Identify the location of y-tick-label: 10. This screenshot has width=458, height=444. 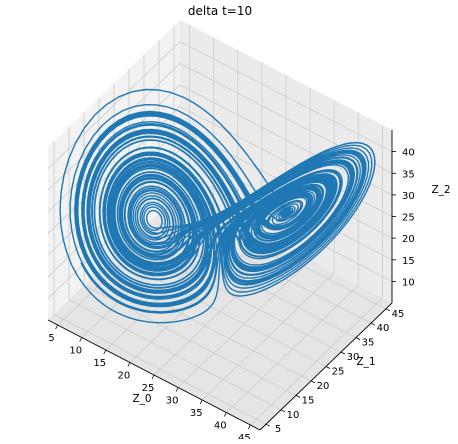
(293, 415).